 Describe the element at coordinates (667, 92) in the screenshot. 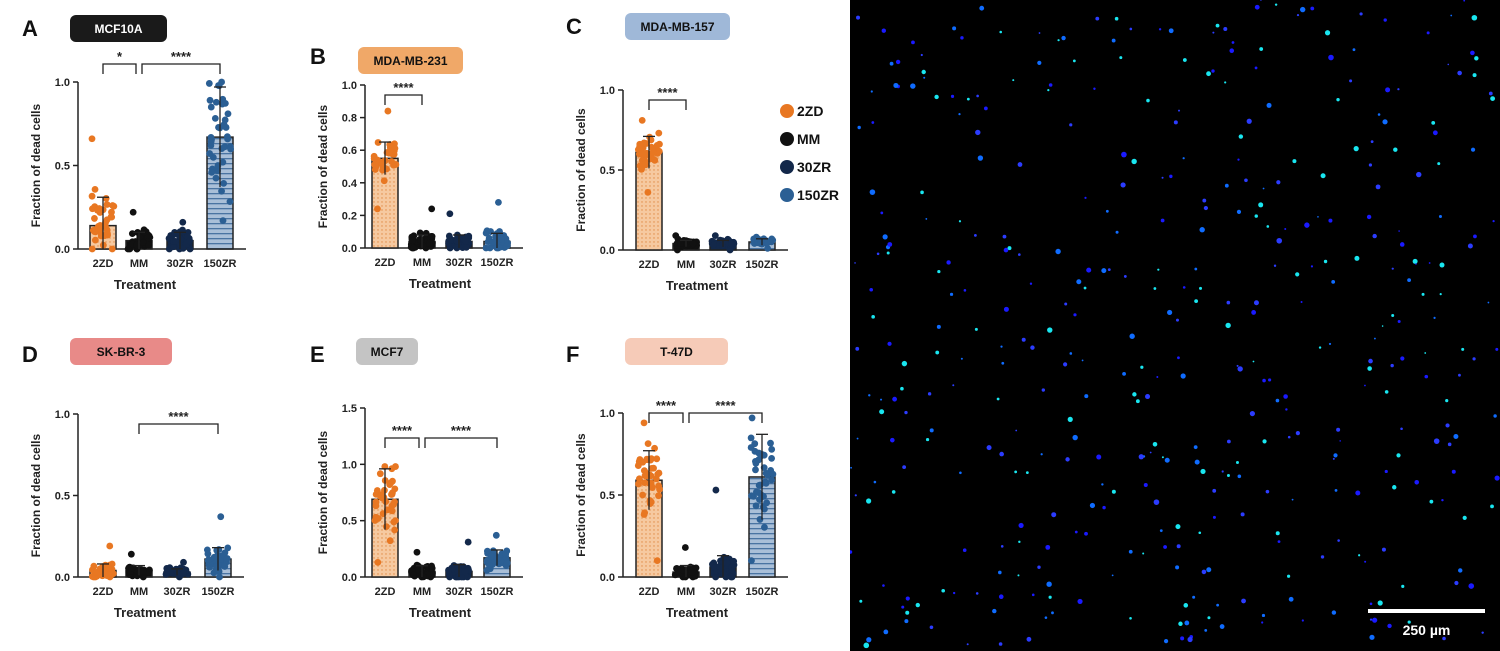

I see `significance-label: ****` at that location.